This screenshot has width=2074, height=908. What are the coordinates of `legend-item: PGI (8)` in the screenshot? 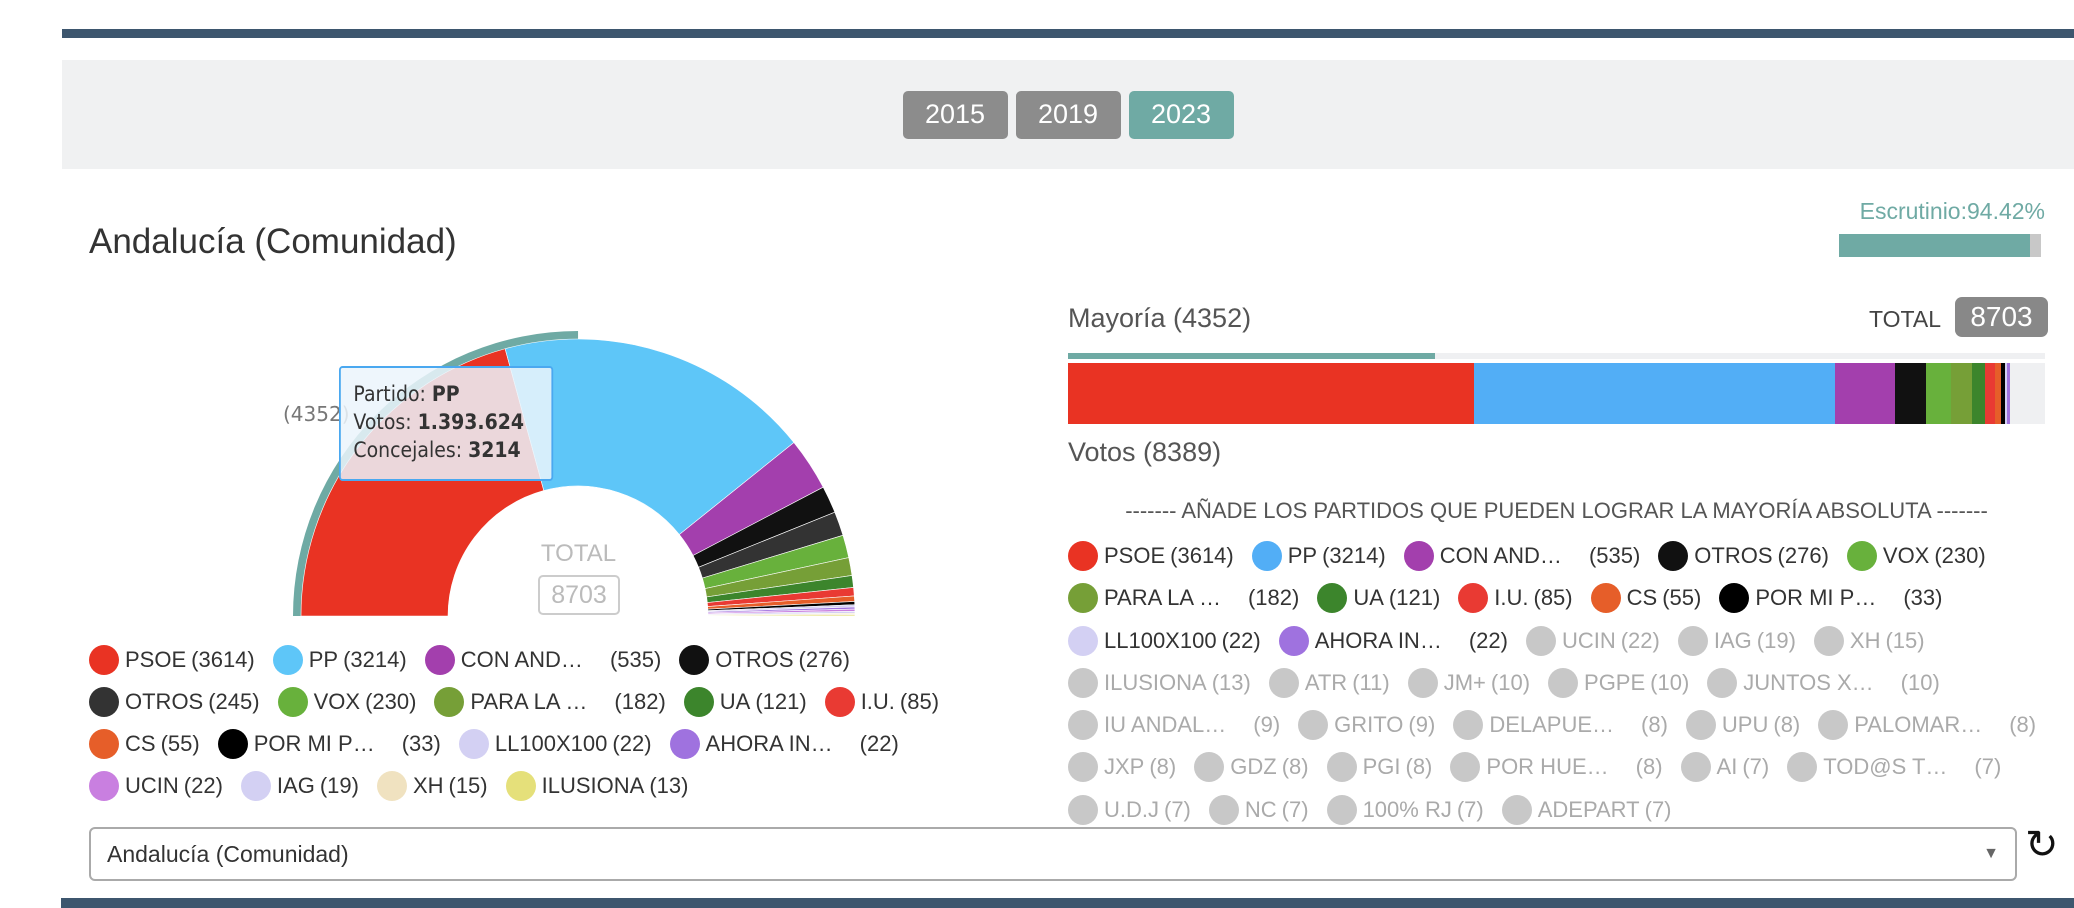 It's located at (1379, 767).